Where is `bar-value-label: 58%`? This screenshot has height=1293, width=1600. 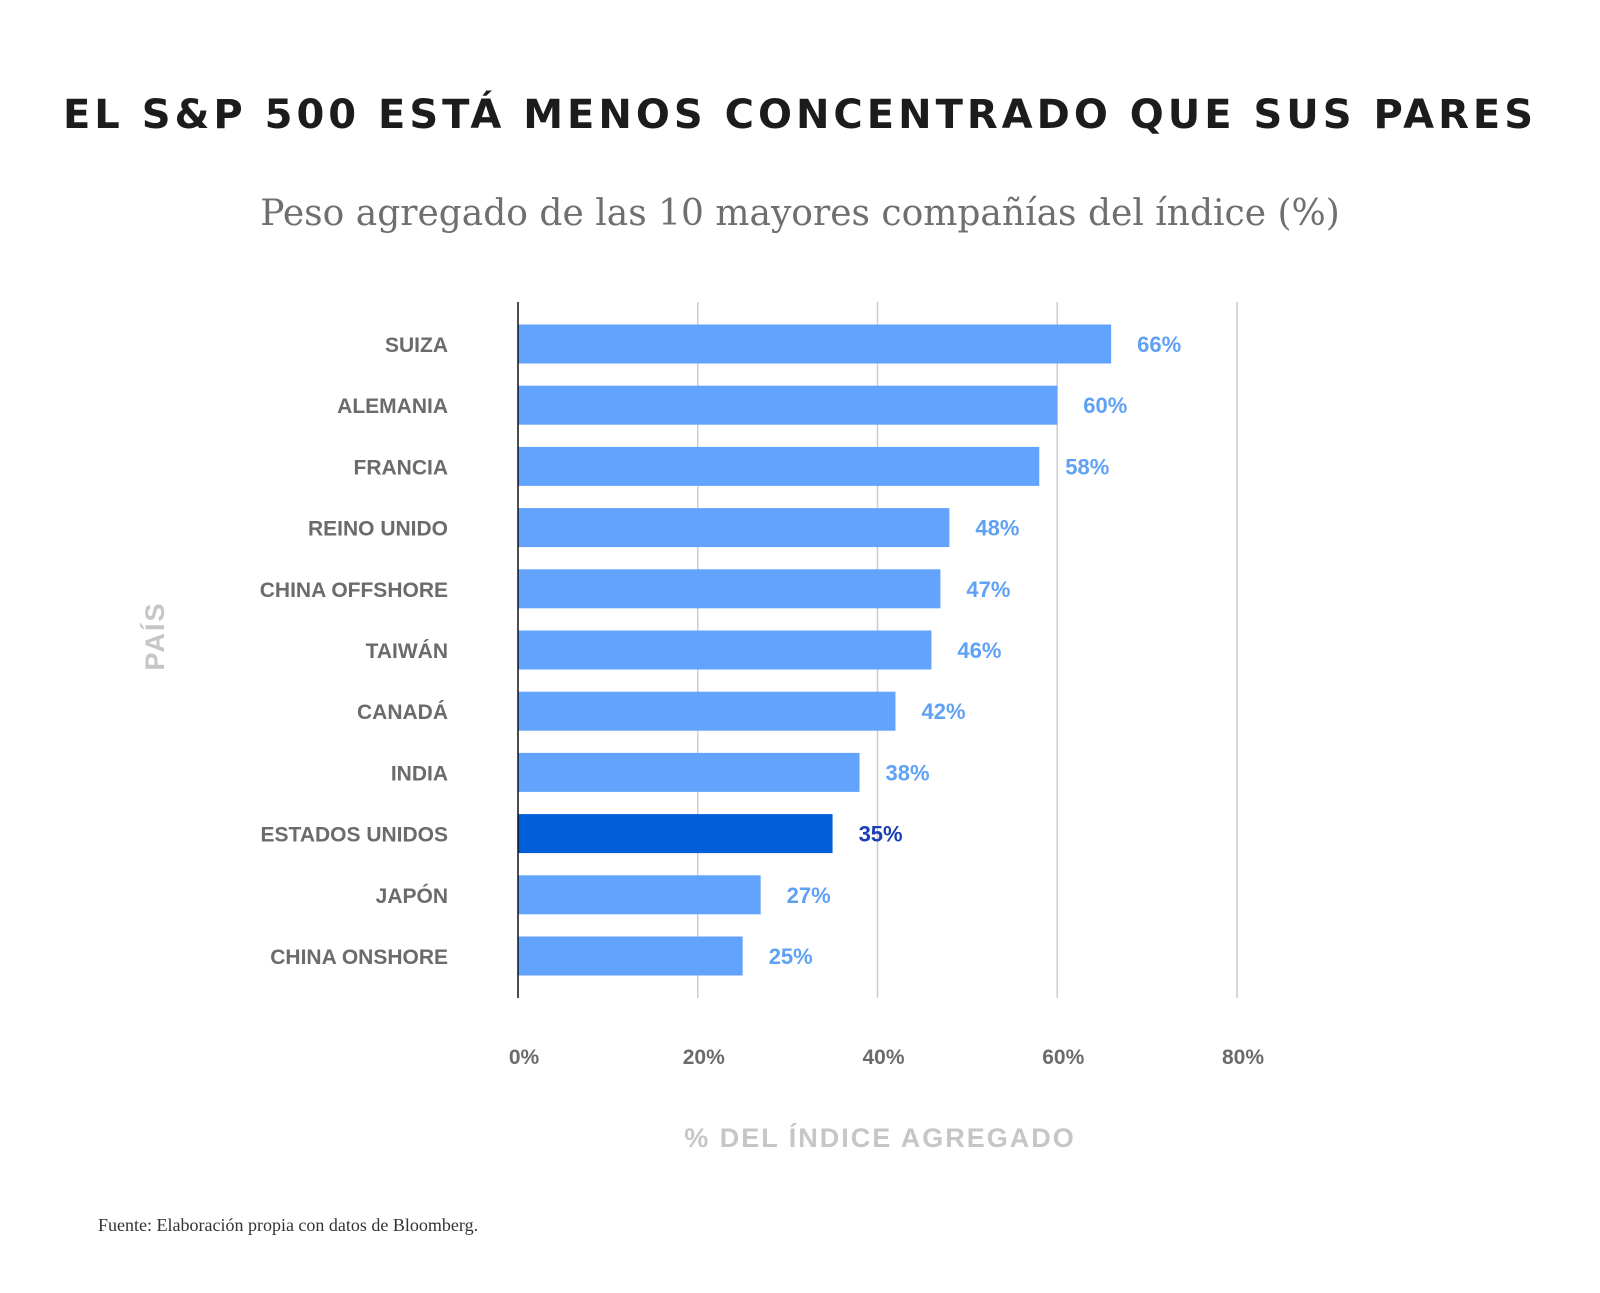 bar-value-label: 58% is located at coordinates (1087, 466).